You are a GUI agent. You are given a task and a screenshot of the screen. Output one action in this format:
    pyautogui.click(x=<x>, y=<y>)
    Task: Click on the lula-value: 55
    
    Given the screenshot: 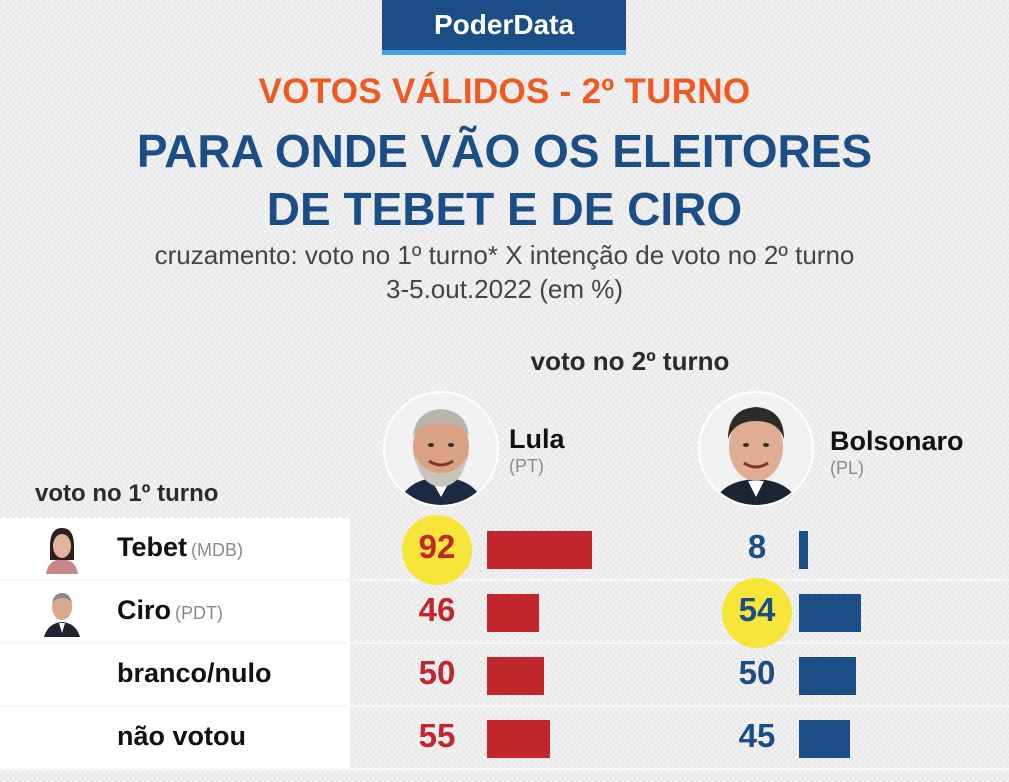 What is the action you would take?
    pyautogui.click(x=437, y=735)
    